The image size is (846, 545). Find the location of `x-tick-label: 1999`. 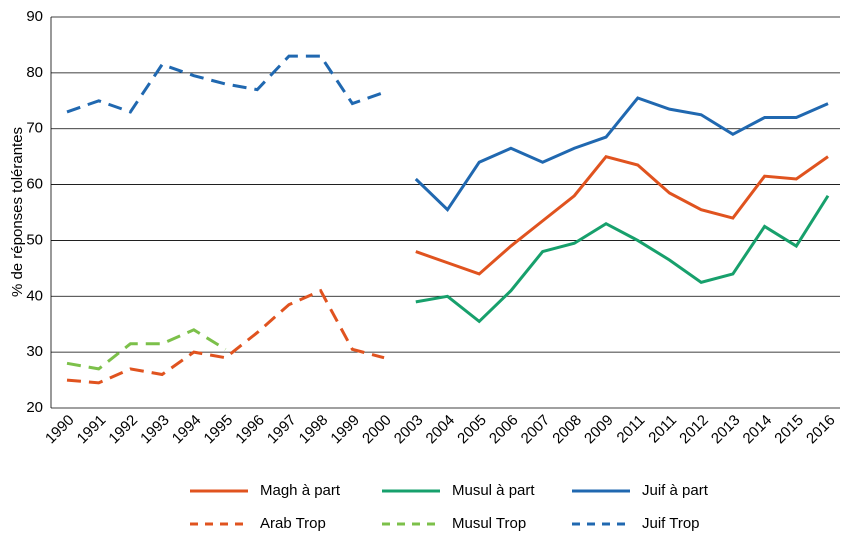

x-tick-label: 1999 is located at coordinates (345, 430).